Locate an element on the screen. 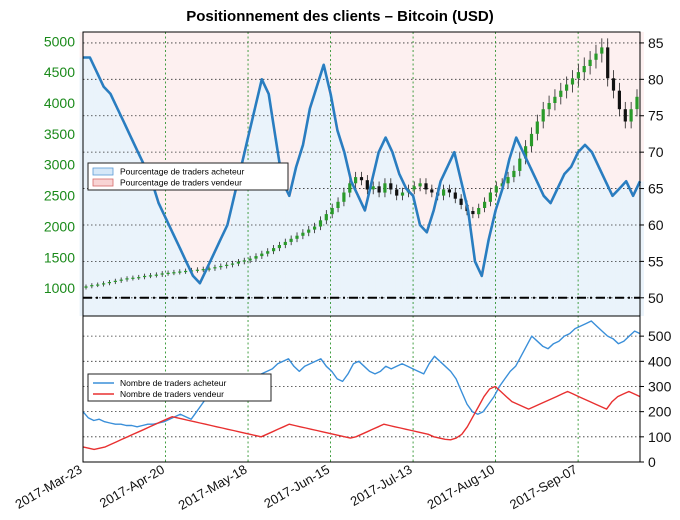  series-line-sellers is located at coordinates (361, 418).